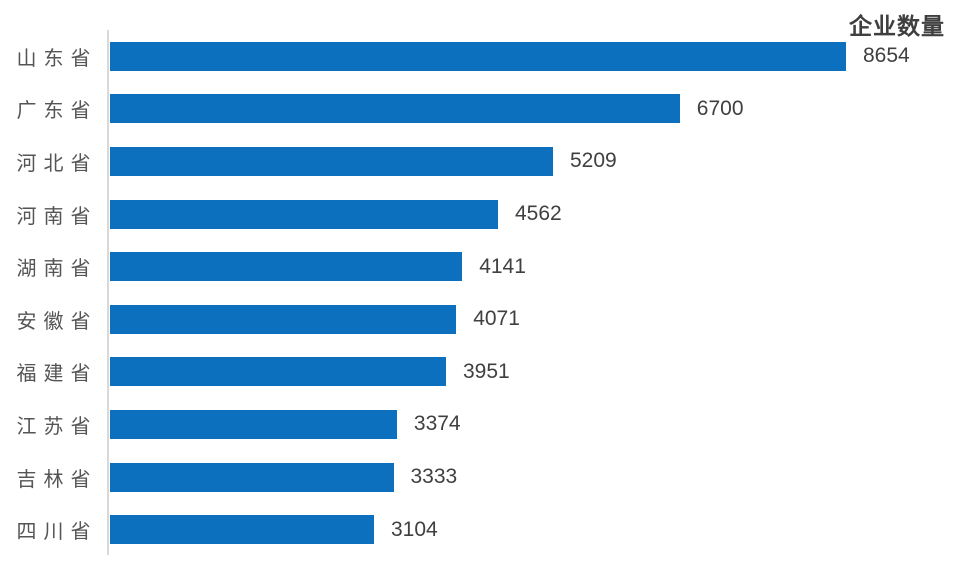 The image size is (959, 580). What do you see at coordinates (57, 426) in the screenshot?
I see `category-label: 江苏省` at bounding box center [57, 426].